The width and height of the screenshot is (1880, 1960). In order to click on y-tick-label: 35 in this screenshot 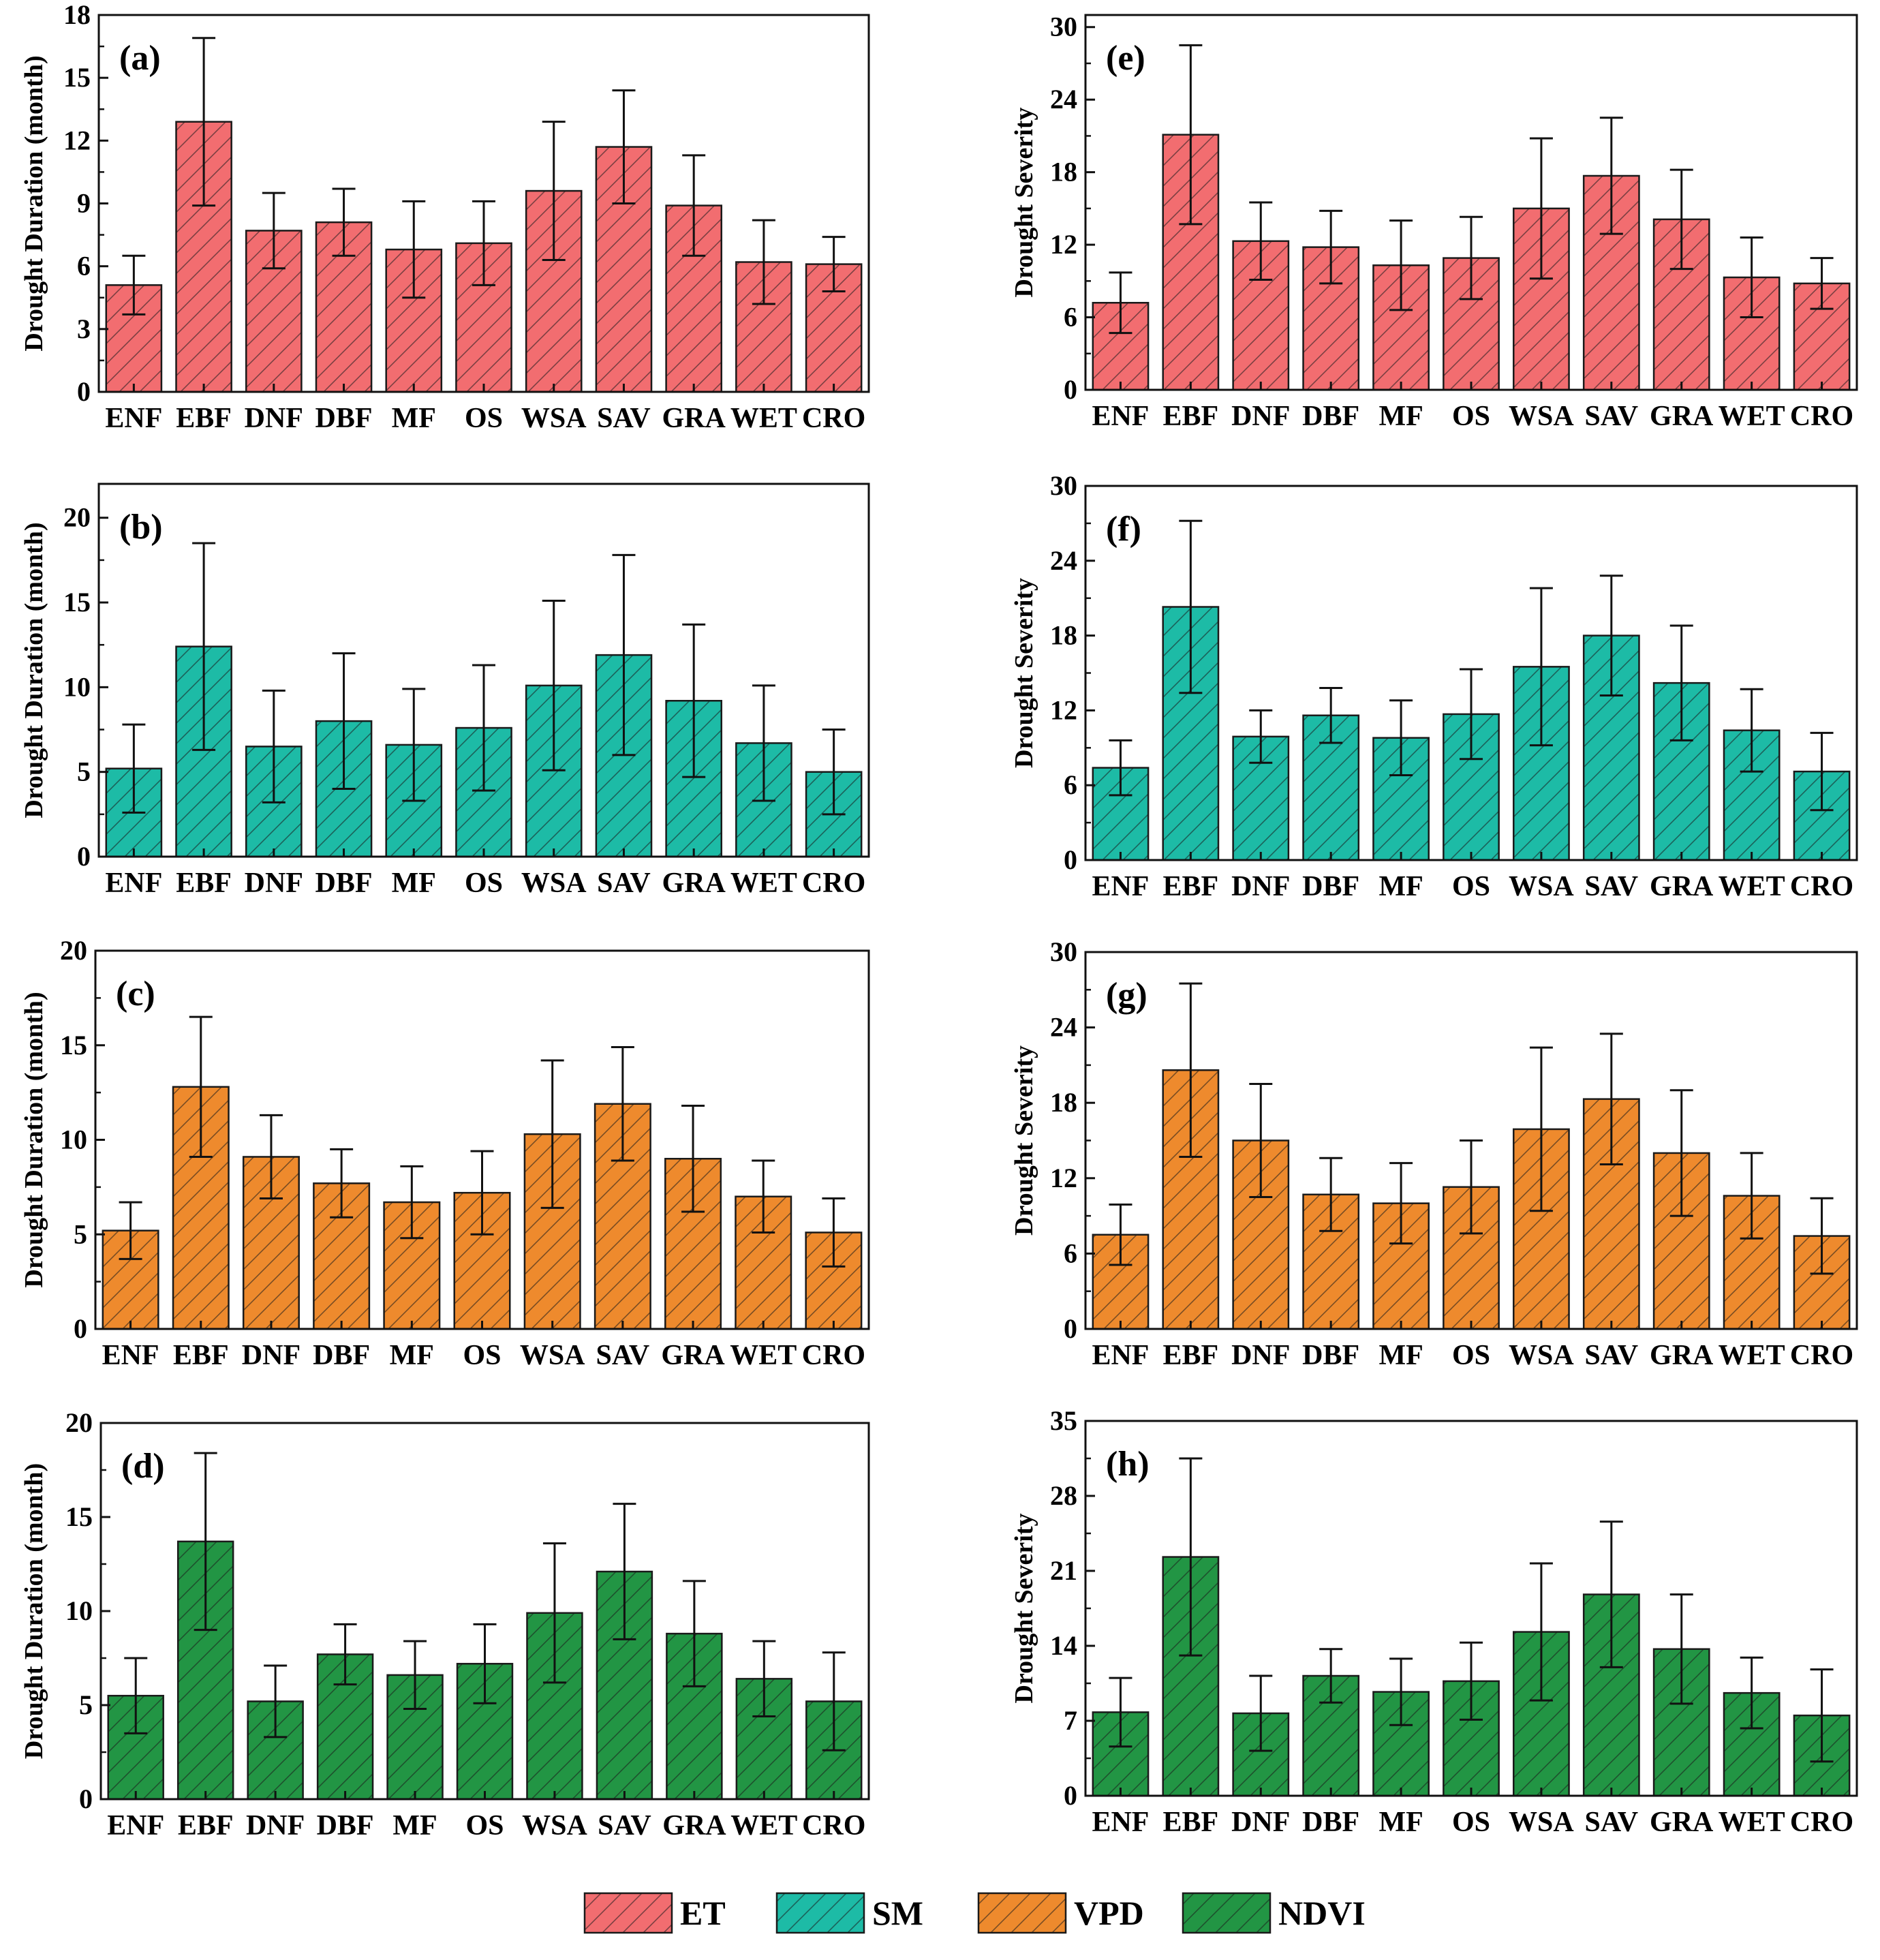, I will do `click(1063, 1420)`.